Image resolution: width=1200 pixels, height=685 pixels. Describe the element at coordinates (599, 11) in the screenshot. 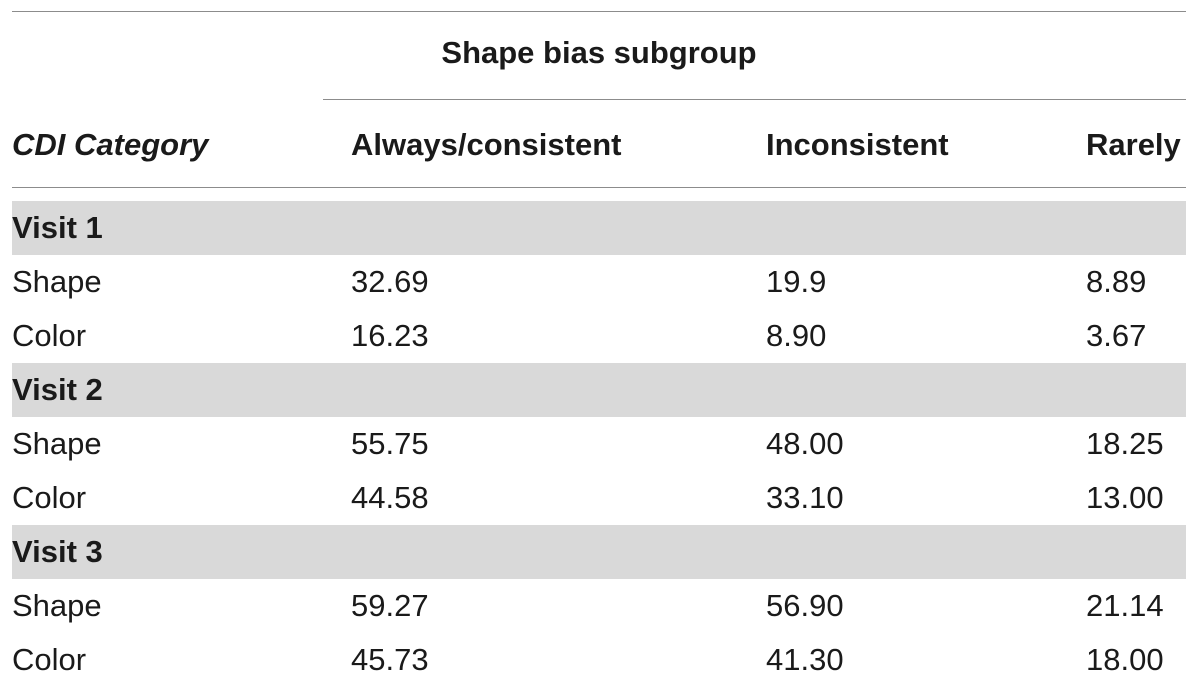

I see `top-rule` at that location.